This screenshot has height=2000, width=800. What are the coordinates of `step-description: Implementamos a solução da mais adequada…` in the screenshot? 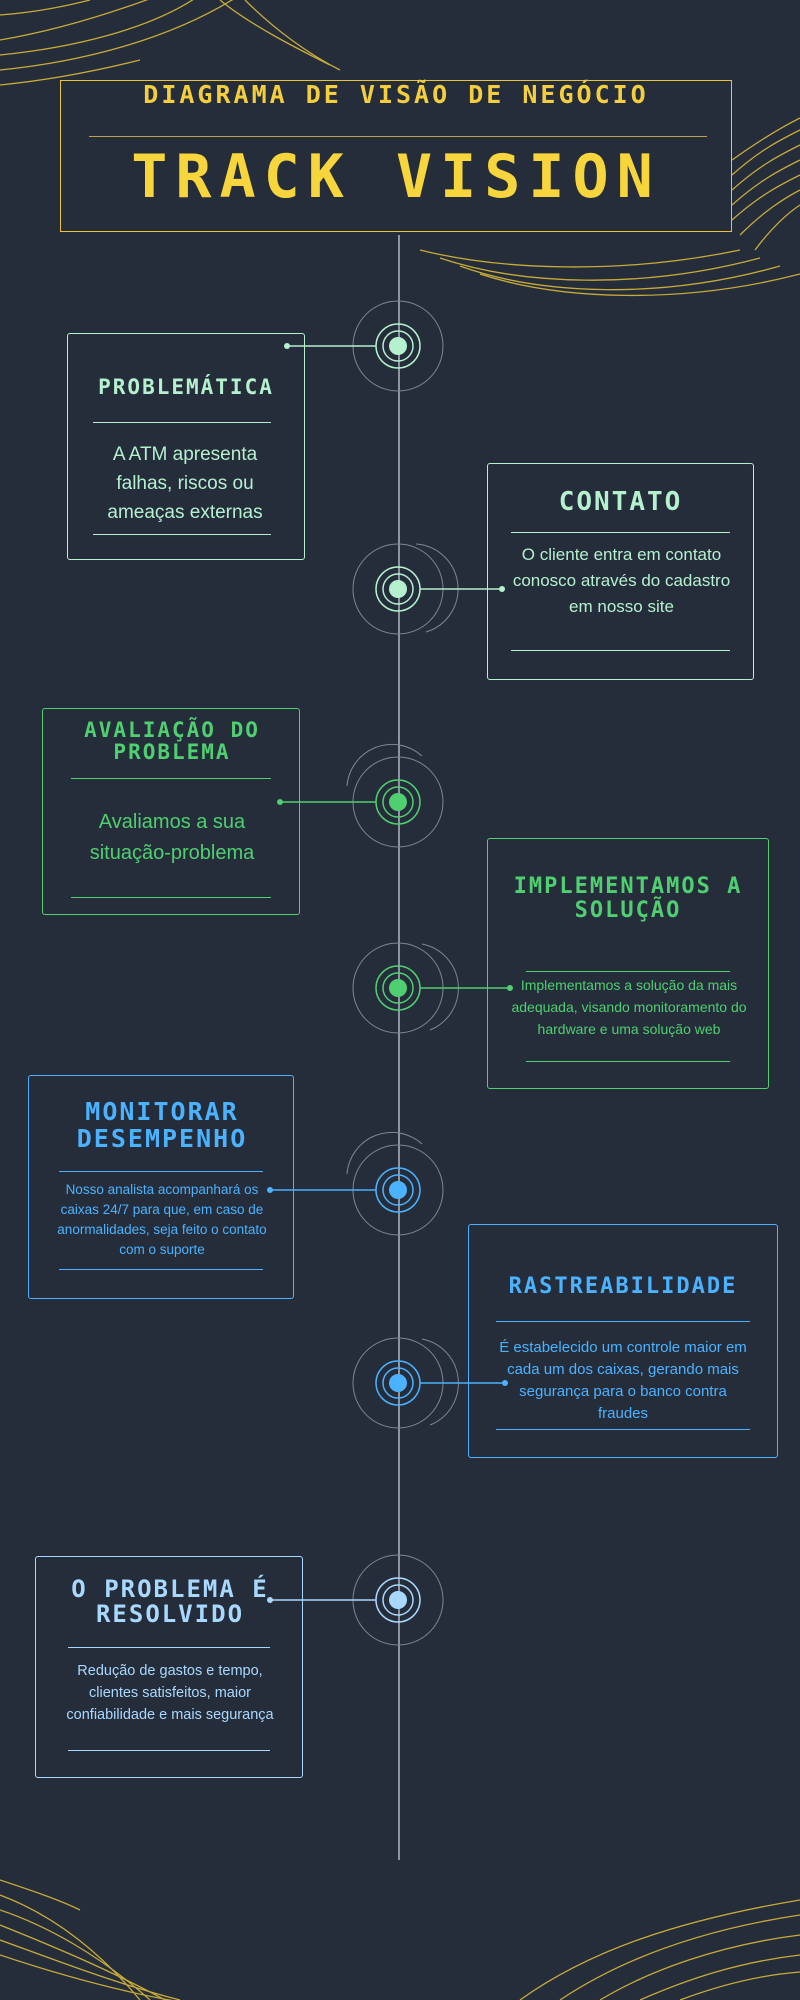 It's located at (629, 1007).